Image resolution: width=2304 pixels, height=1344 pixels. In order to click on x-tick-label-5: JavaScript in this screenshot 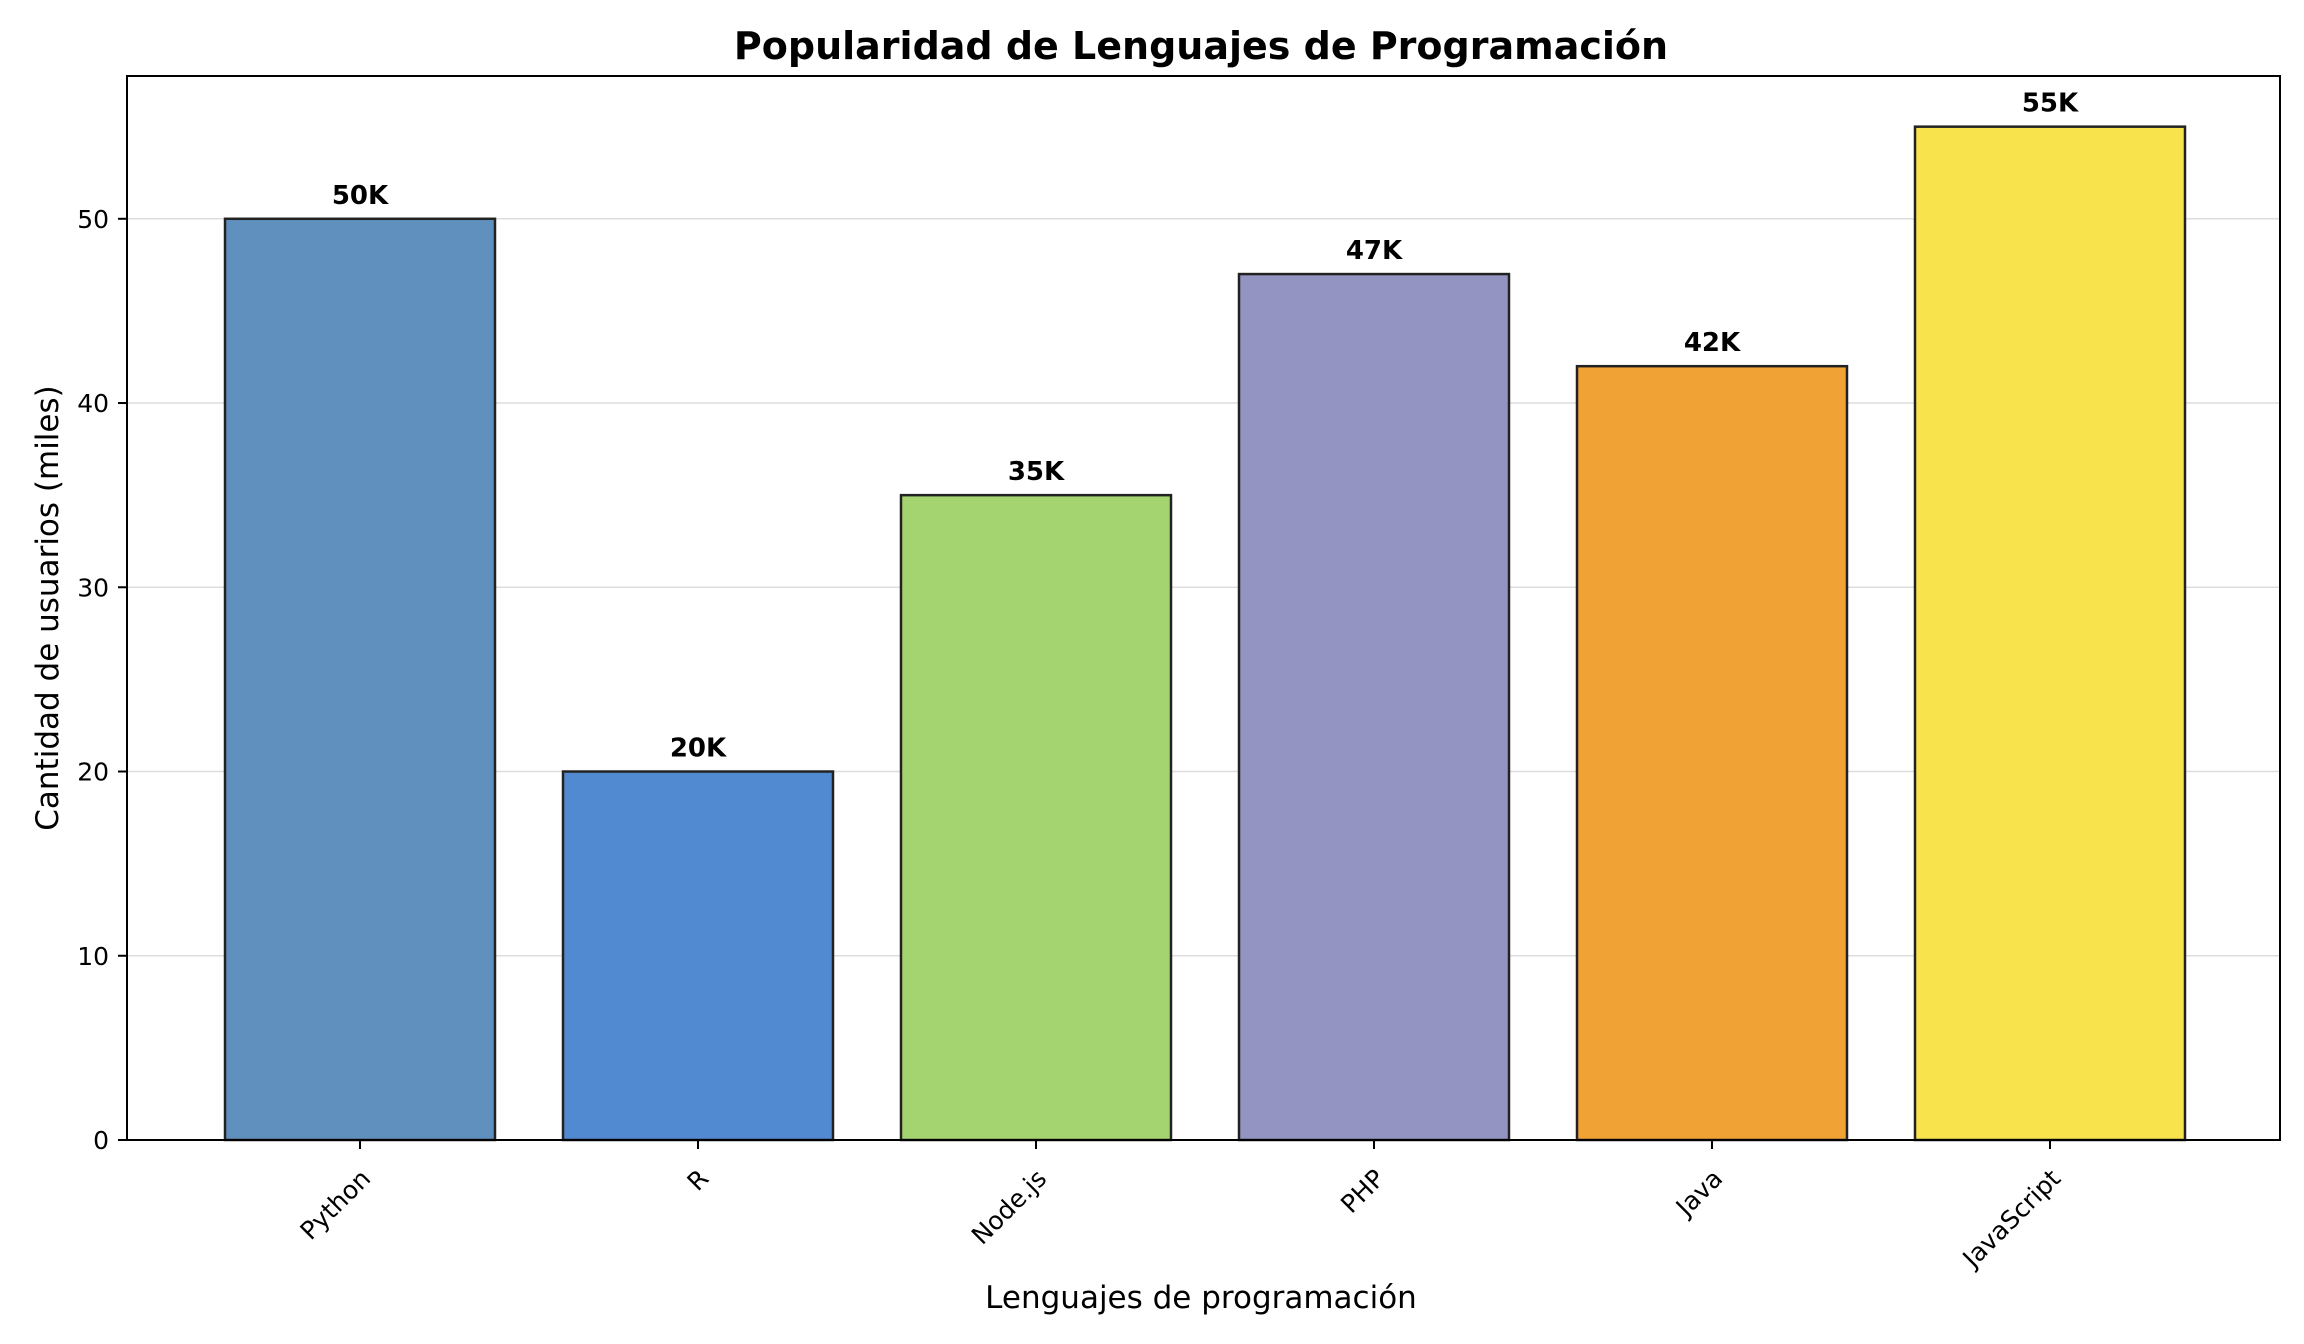, I will do `click(2011, 1219)`.